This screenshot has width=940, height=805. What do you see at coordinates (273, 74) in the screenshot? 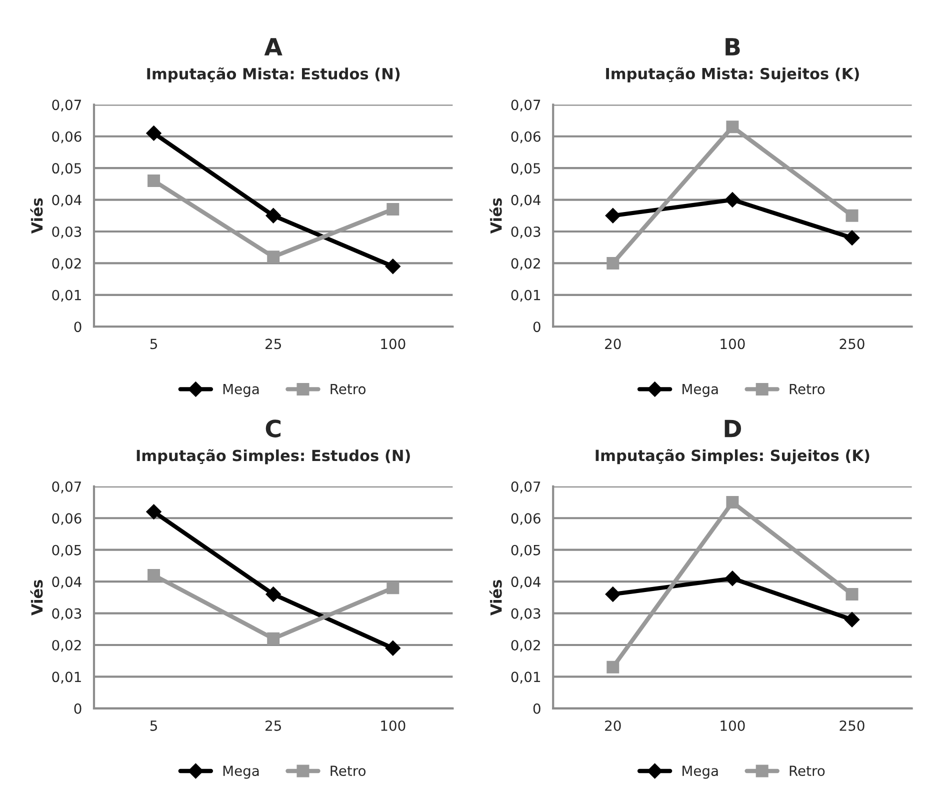
I see `chart-subtitle: Imputação Mista: Estudos (N)` at bounding box center [273, 74].